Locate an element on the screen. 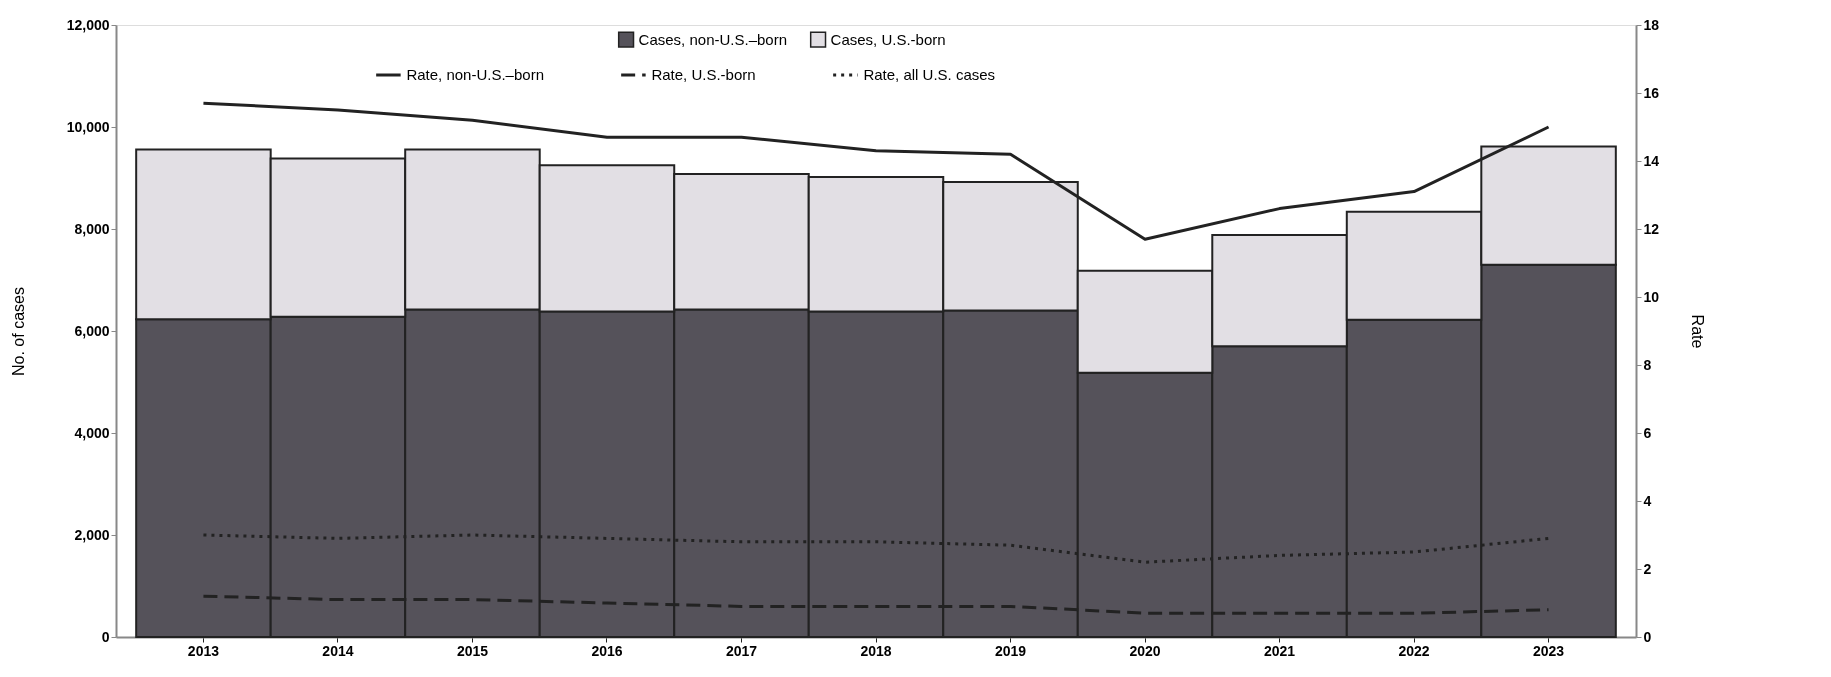 Image resolution: width=1831 pixels, height=677 pixels. y-tick-label: 10,000 is located at coordinates (88, 126).